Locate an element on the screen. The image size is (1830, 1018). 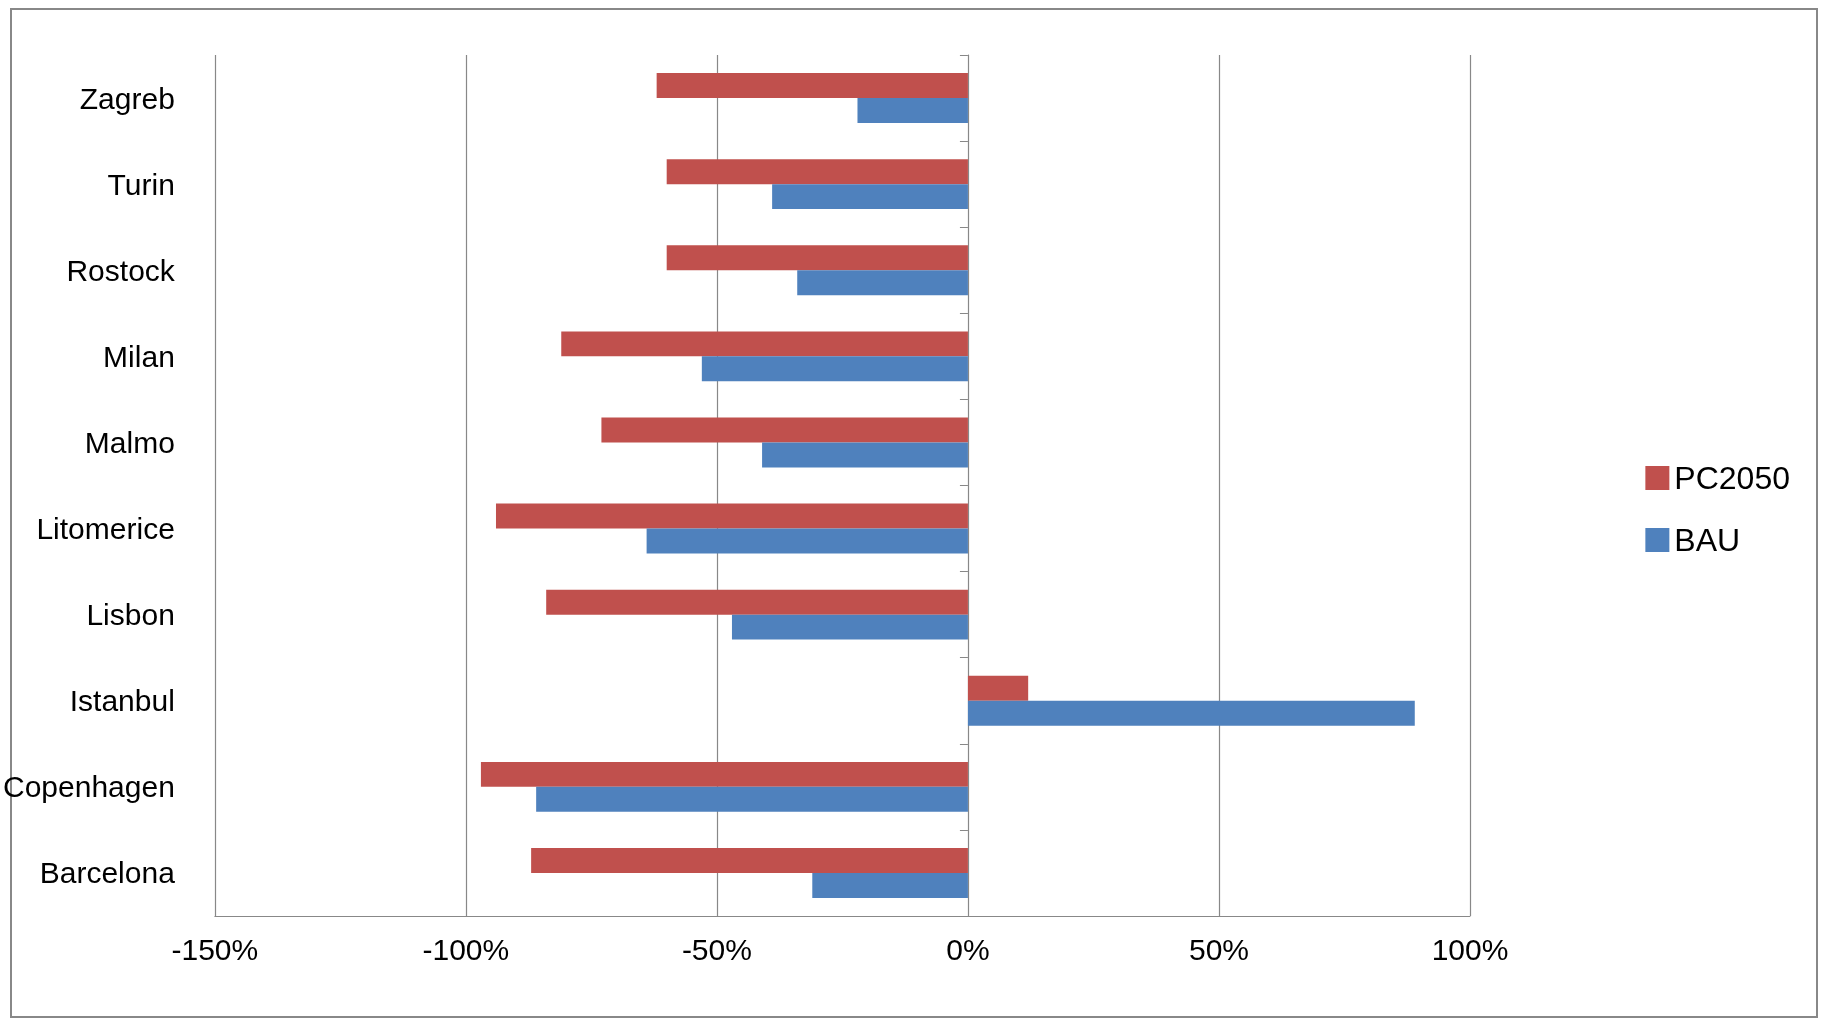
legend-label: PC2050 is located at coordinates (1732, 478).